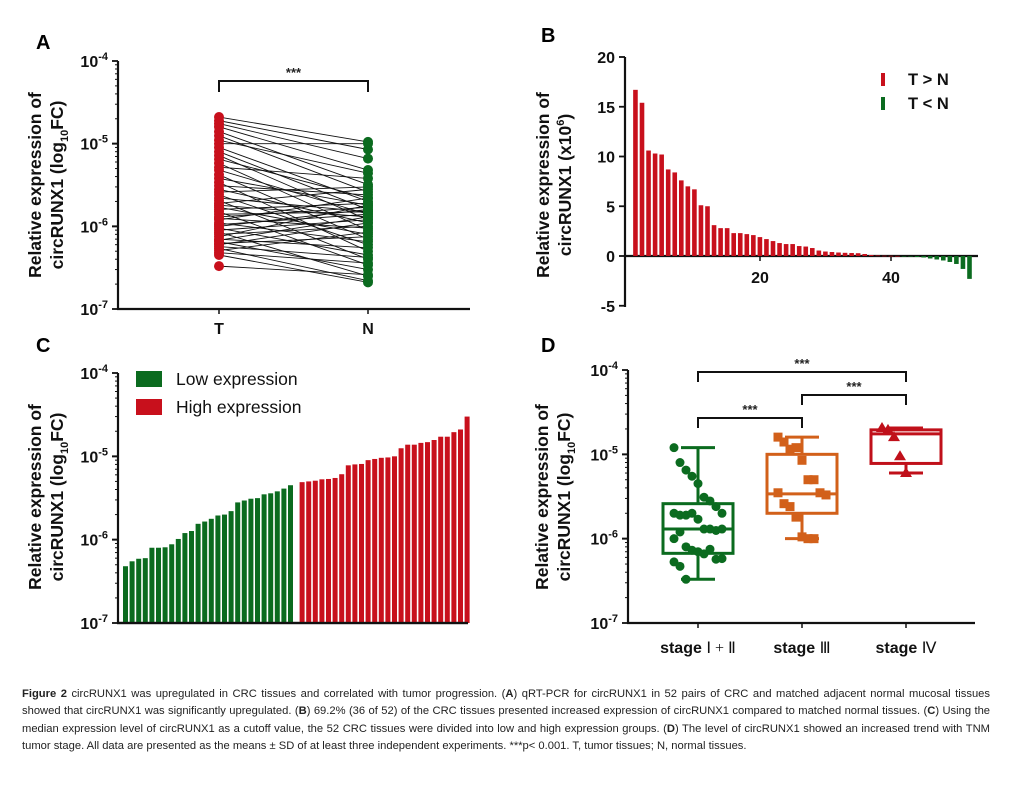 The width and height of the screenshot is (1013, 799). I want to click on caption-part: D, so click(670, 728).